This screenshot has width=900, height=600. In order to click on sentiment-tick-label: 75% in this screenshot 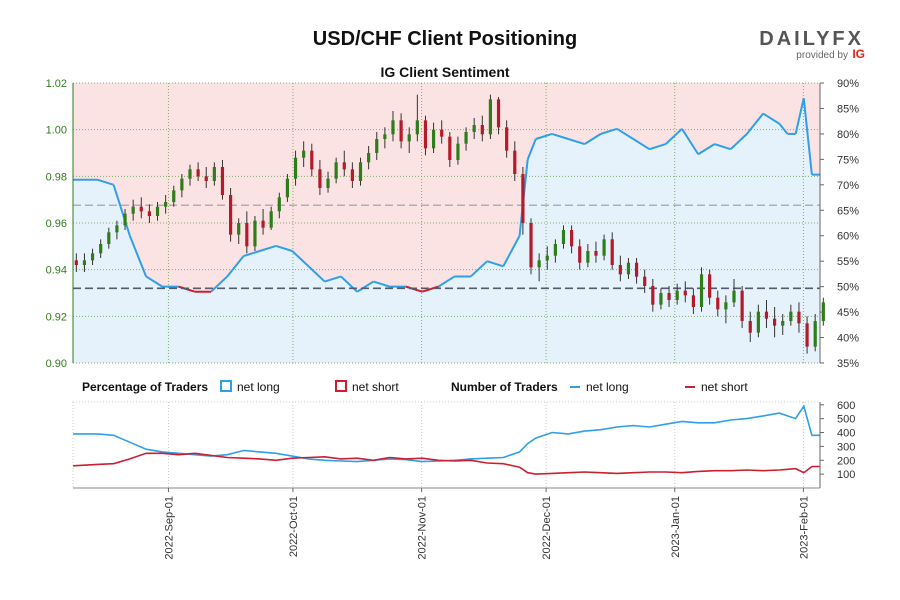, I will do `click(848, 160)`.